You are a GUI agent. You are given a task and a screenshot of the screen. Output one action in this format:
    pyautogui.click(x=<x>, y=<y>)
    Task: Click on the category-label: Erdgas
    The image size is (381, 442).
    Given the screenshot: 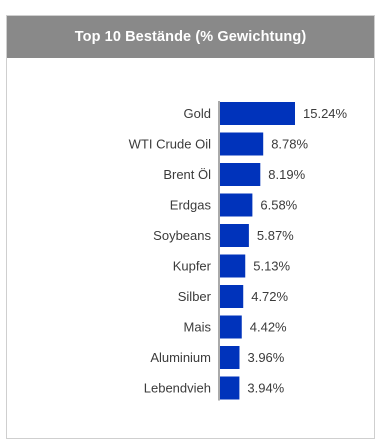 What is the action you would take?
    pyautogui.click(x=191, y=205)
    